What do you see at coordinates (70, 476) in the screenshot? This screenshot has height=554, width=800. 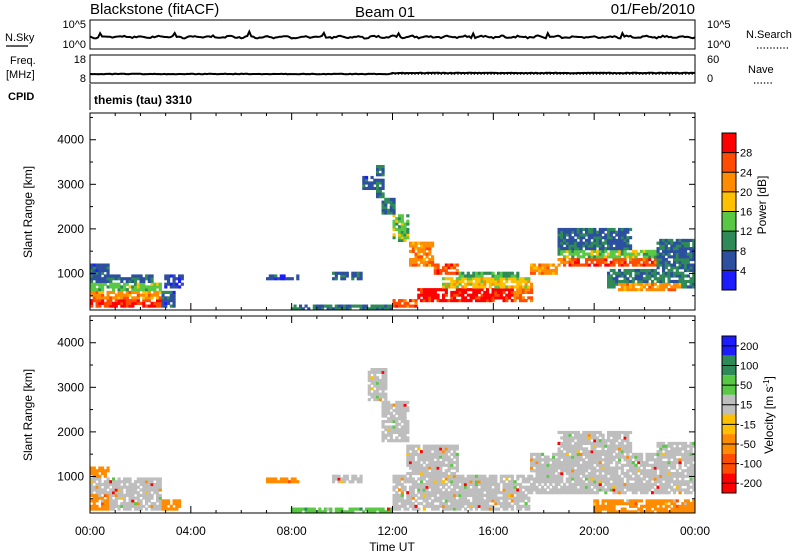 I see `y-tick-label: 1000` at bounding box center [70, 476].